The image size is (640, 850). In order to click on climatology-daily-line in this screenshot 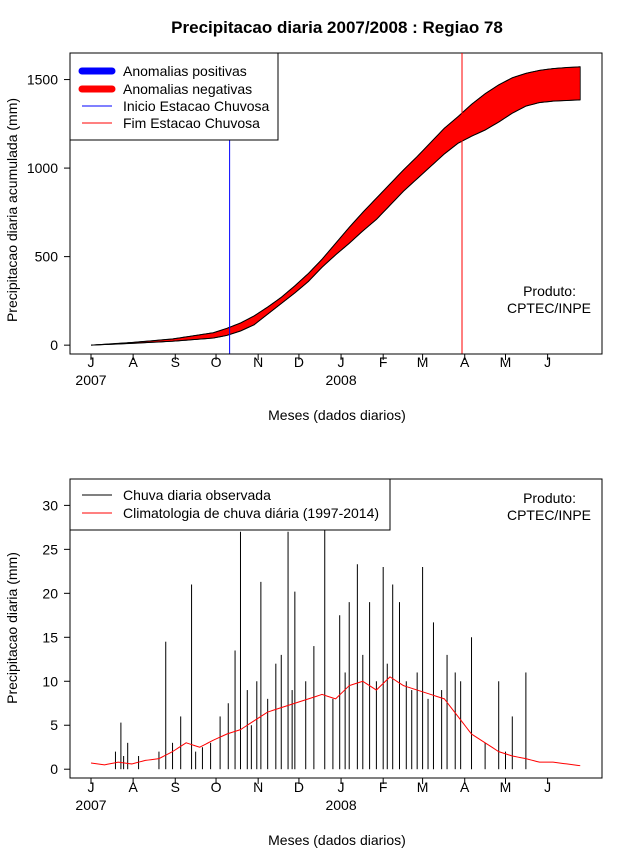, I will do `click(335, 721)`.